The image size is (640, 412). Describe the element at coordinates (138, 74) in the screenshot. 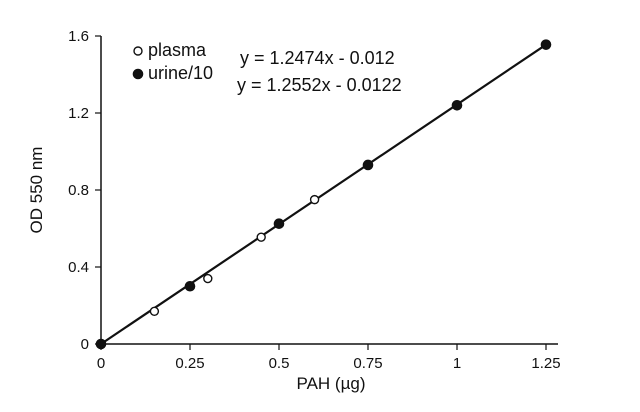

I see `urine-legend-marker` at that location.